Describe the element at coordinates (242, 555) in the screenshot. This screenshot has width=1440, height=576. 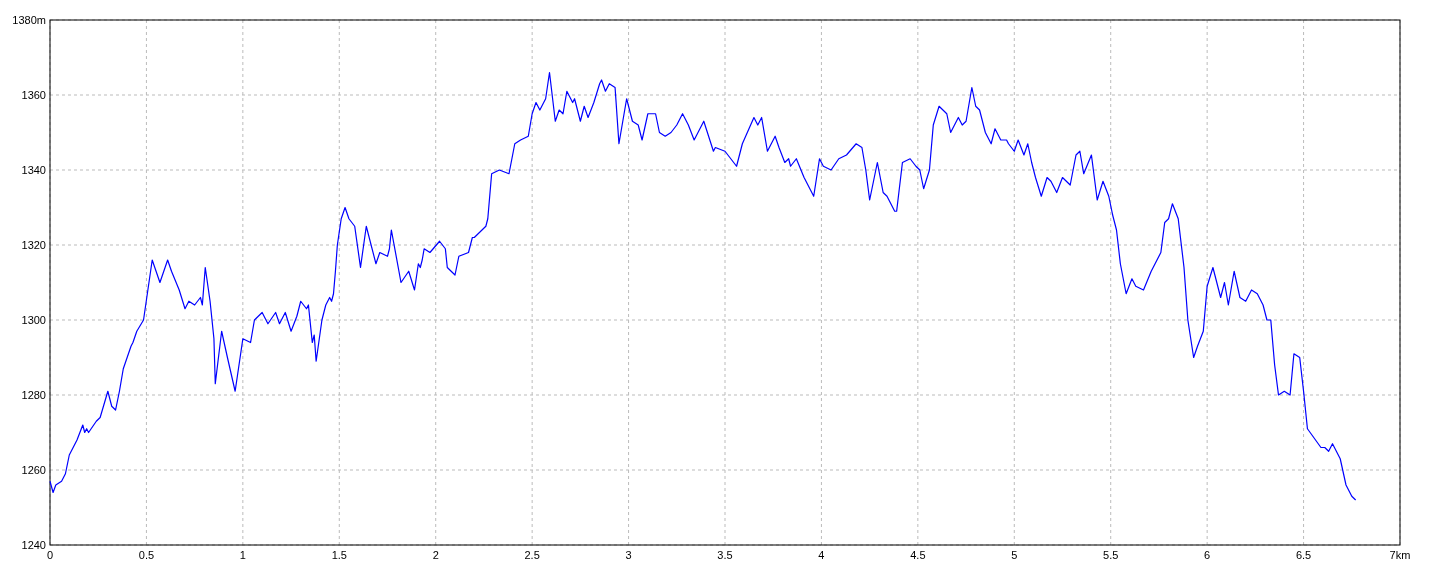
I see `x-tick-label: 1` at that location.